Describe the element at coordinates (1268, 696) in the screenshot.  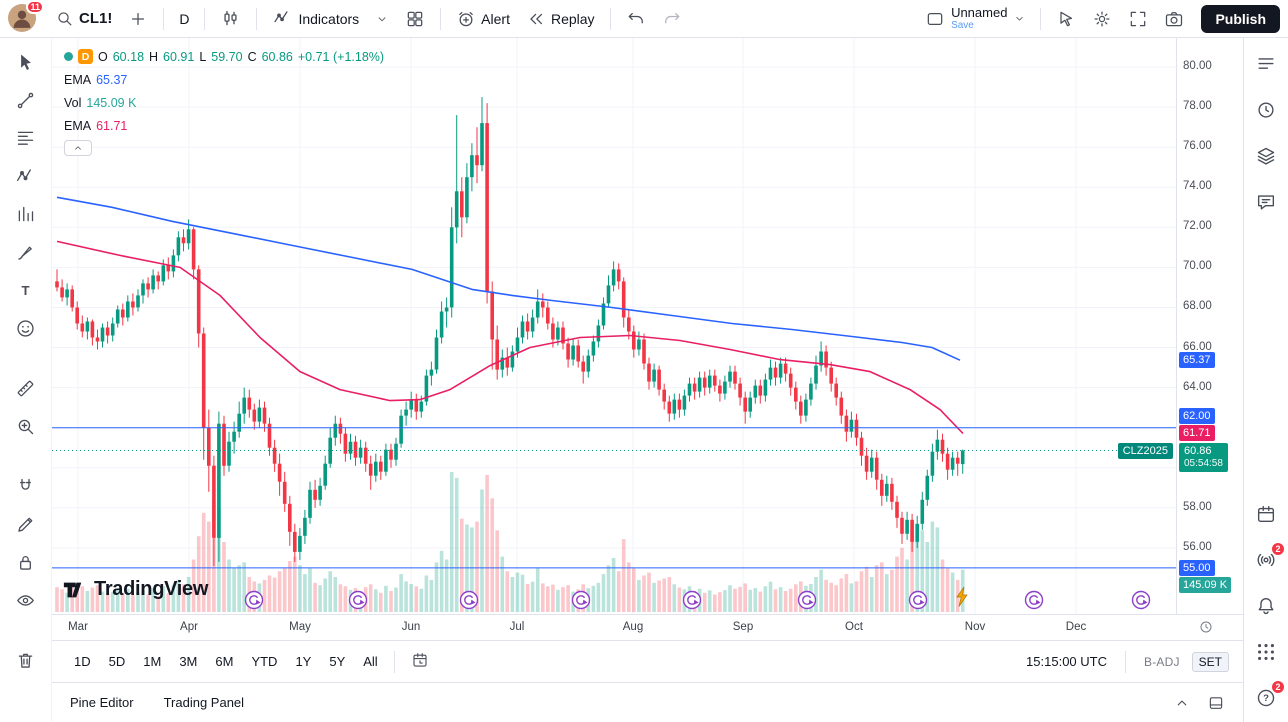
I see `help-button: ? 2` at that location.